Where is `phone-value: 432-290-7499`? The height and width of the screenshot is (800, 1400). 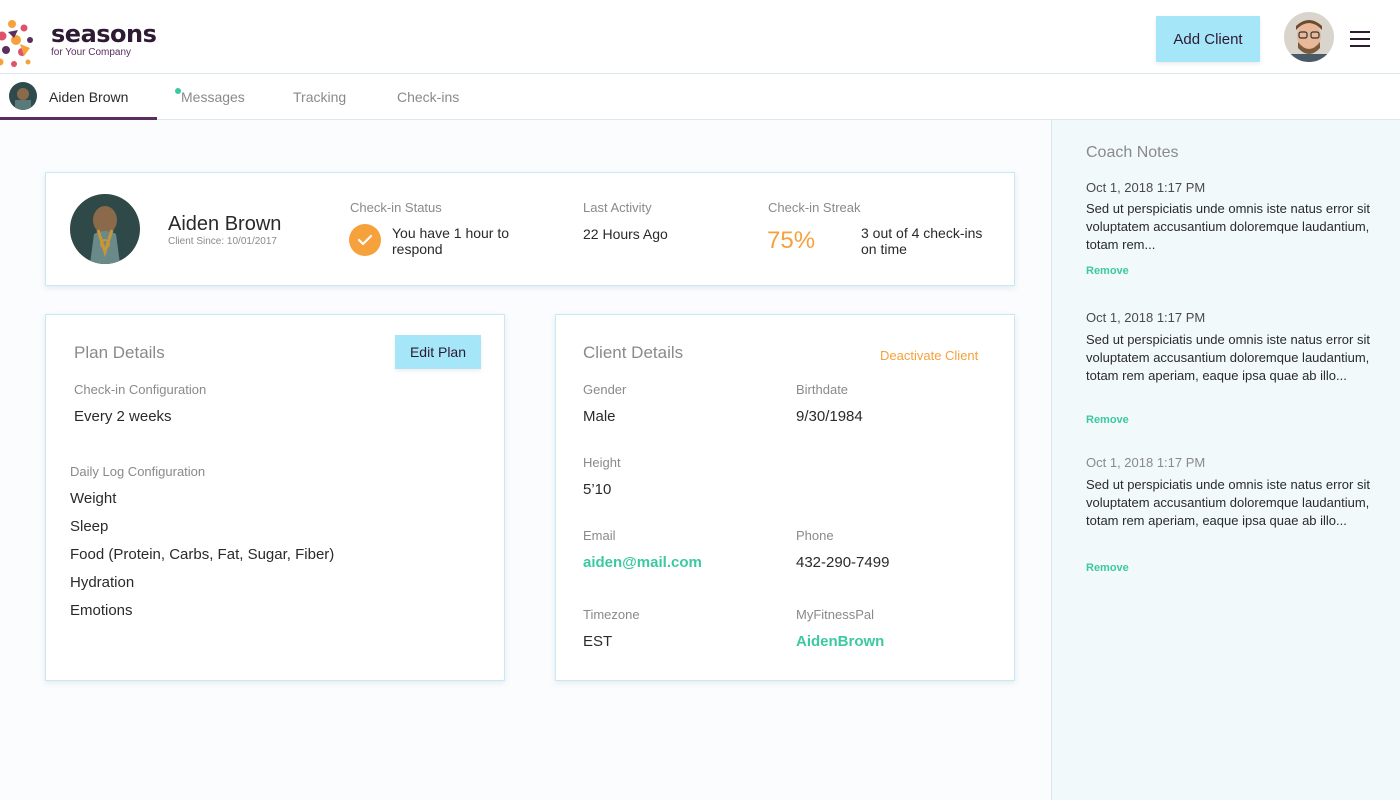
phone-value: 432-290-7499 is located at coordinates (843, 562).